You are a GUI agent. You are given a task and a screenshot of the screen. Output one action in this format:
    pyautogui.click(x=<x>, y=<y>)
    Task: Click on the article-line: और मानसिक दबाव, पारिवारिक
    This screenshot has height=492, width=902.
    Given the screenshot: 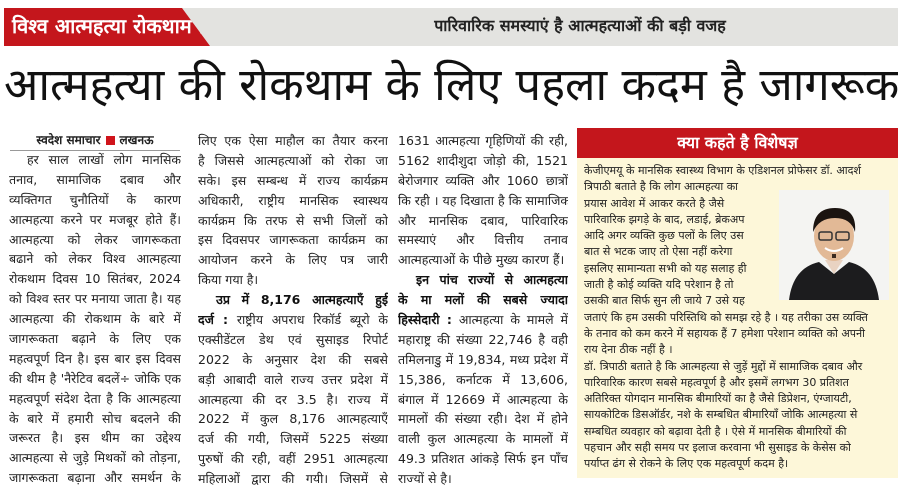 What is the action you would take?
    pyautogui.click(x=483, y=221)
    